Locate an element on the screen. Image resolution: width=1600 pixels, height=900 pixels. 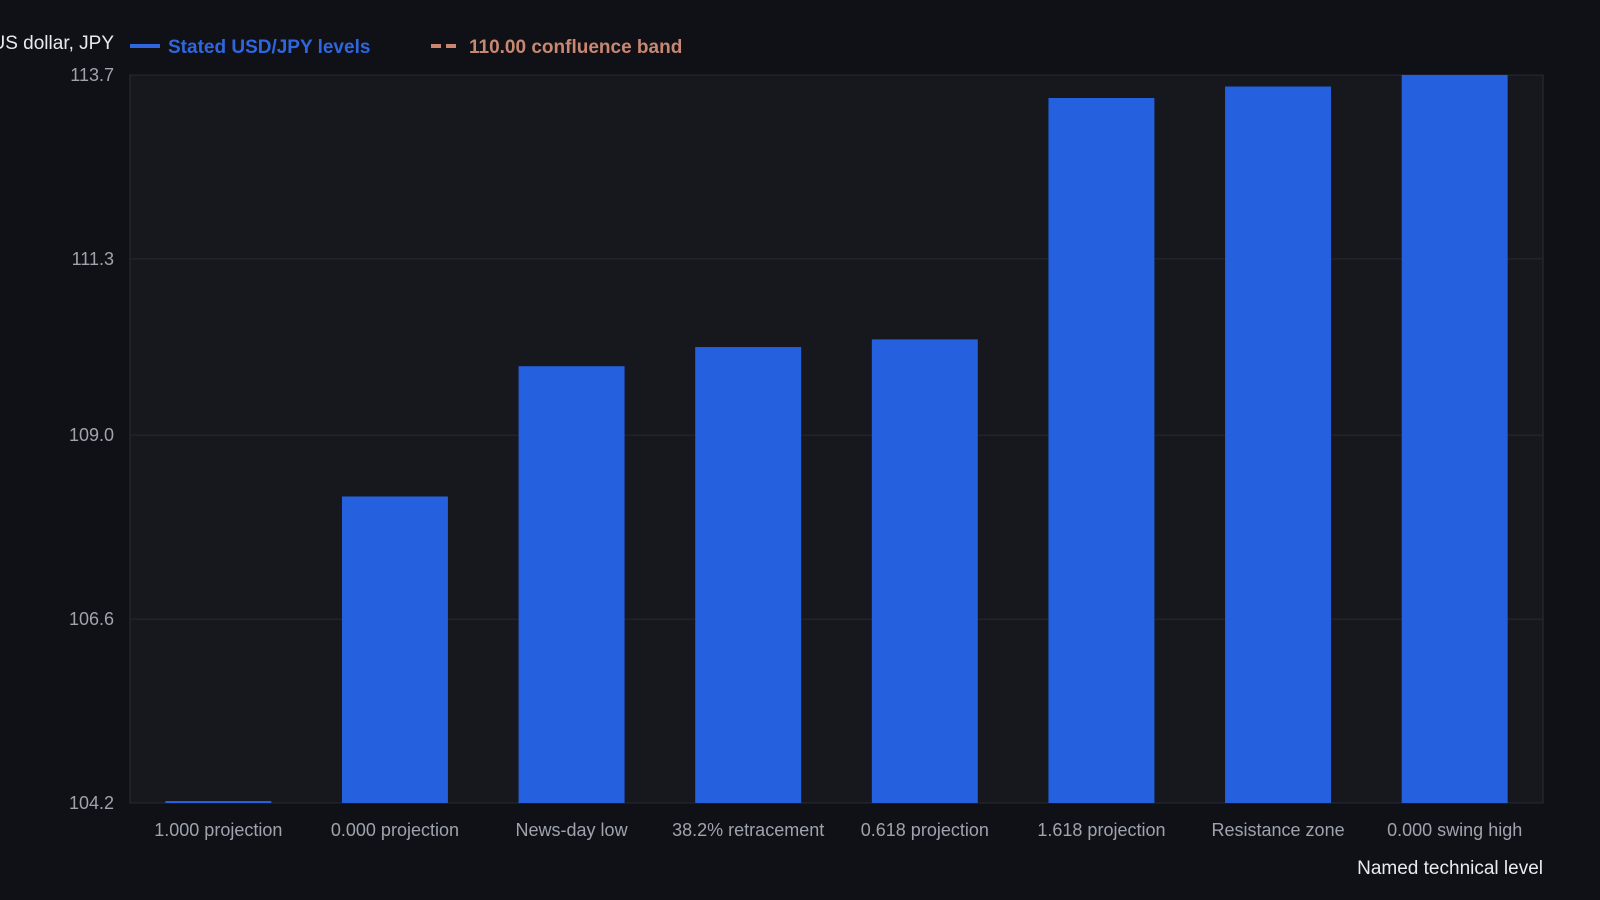
y-tick-label: 111.3 is located at coordinates (93, 259).